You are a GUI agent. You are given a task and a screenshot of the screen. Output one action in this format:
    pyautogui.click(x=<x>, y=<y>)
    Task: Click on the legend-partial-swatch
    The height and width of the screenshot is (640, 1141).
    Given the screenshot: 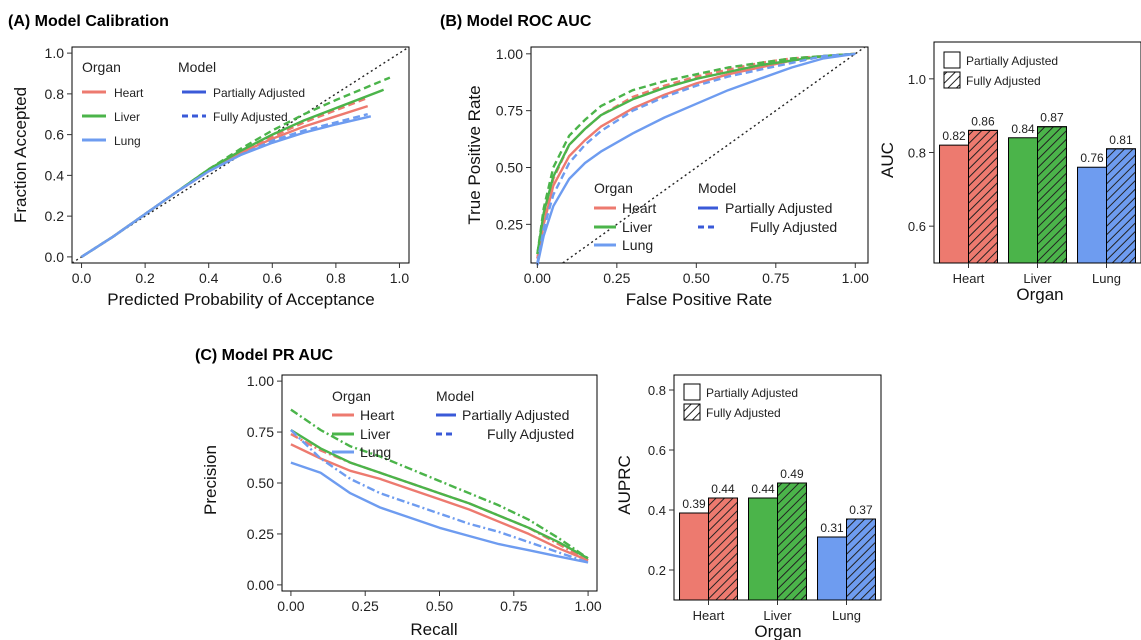 What is the action you would take?
    pyautogui.click(x=692, y=392)
    